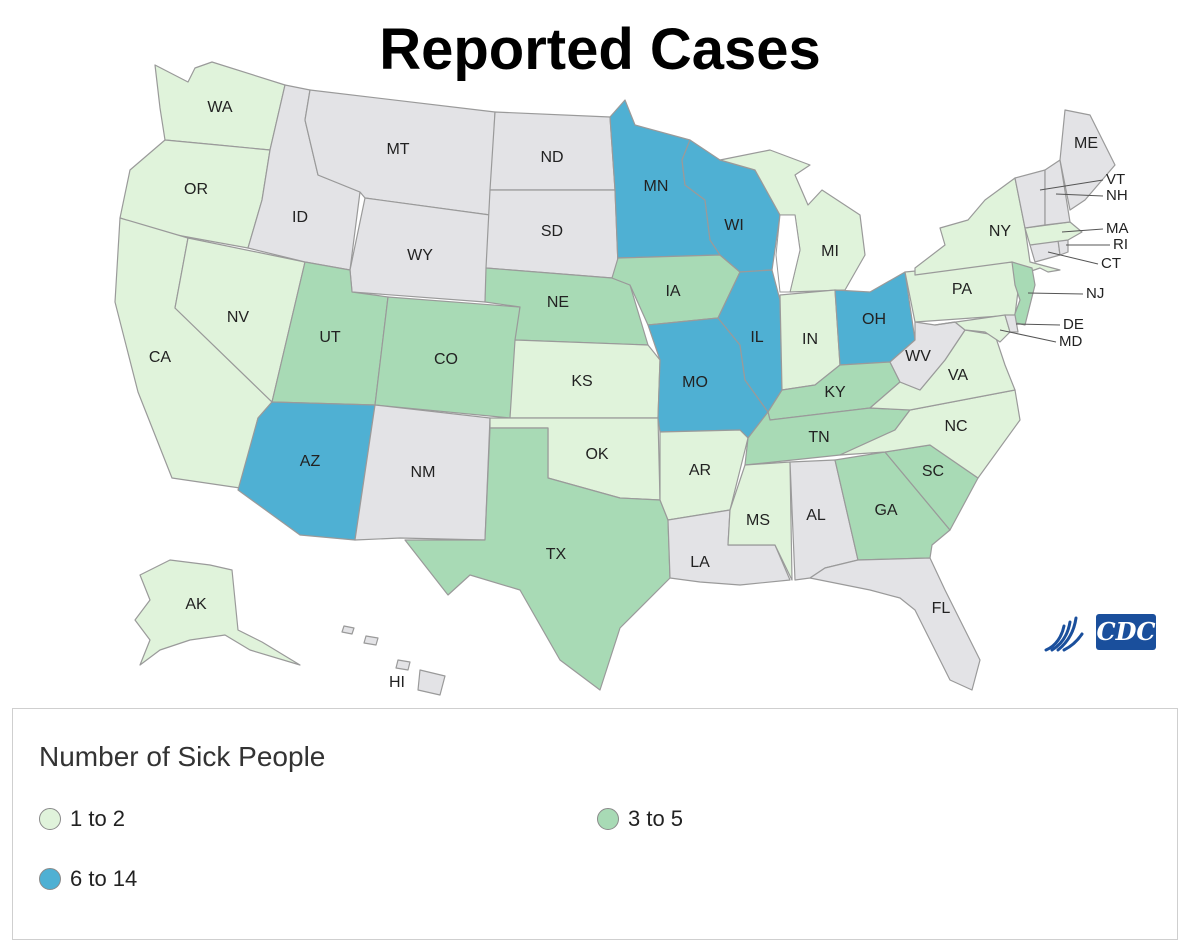 The height and width of the screenshot is (950, 1200). What do you see at coordinates (446, 359) in the screenshot?
I see `label-CO: CO` at bounding box center [446, 359].